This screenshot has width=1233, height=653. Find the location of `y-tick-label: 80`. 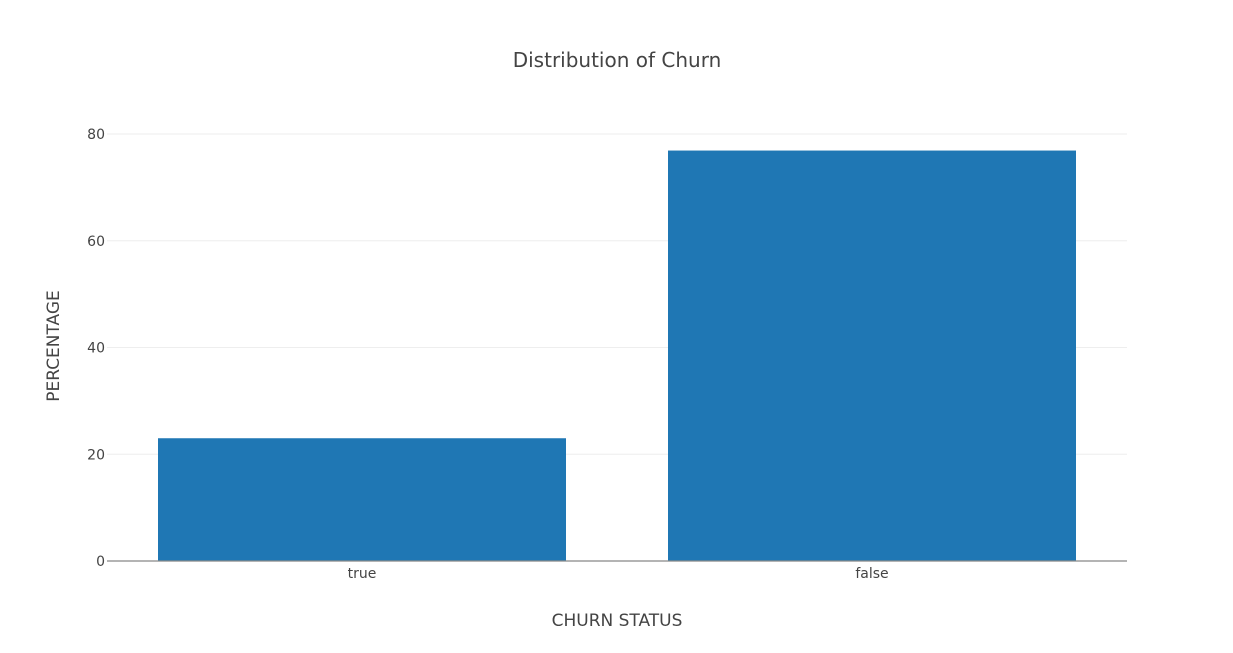

y-tick-label: 80 is located at coordinates (96, 135).